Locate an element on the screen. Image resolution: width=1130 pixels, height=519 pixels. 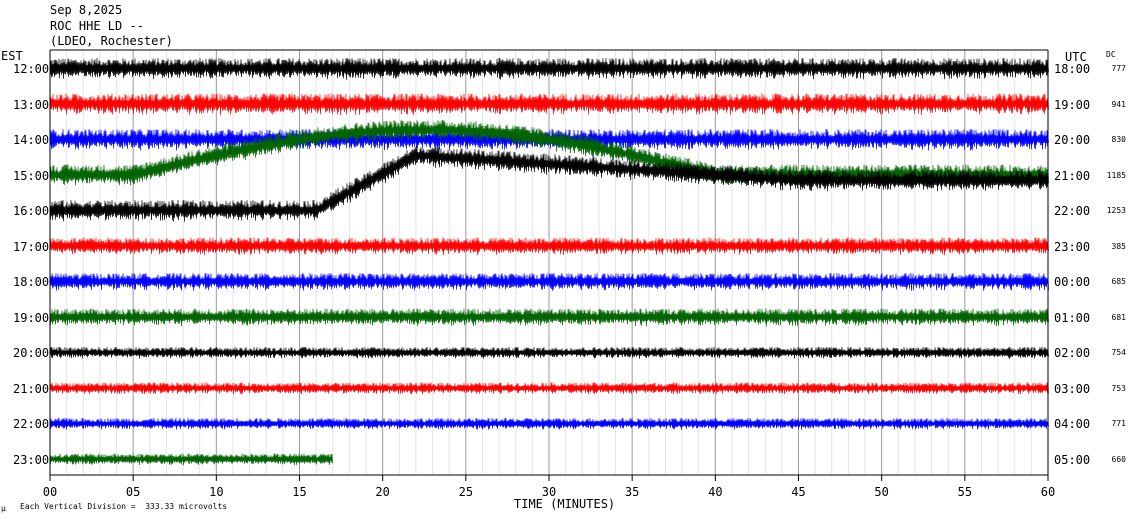
est-hour-label: 14:00 is located at coordinates (31, 140).